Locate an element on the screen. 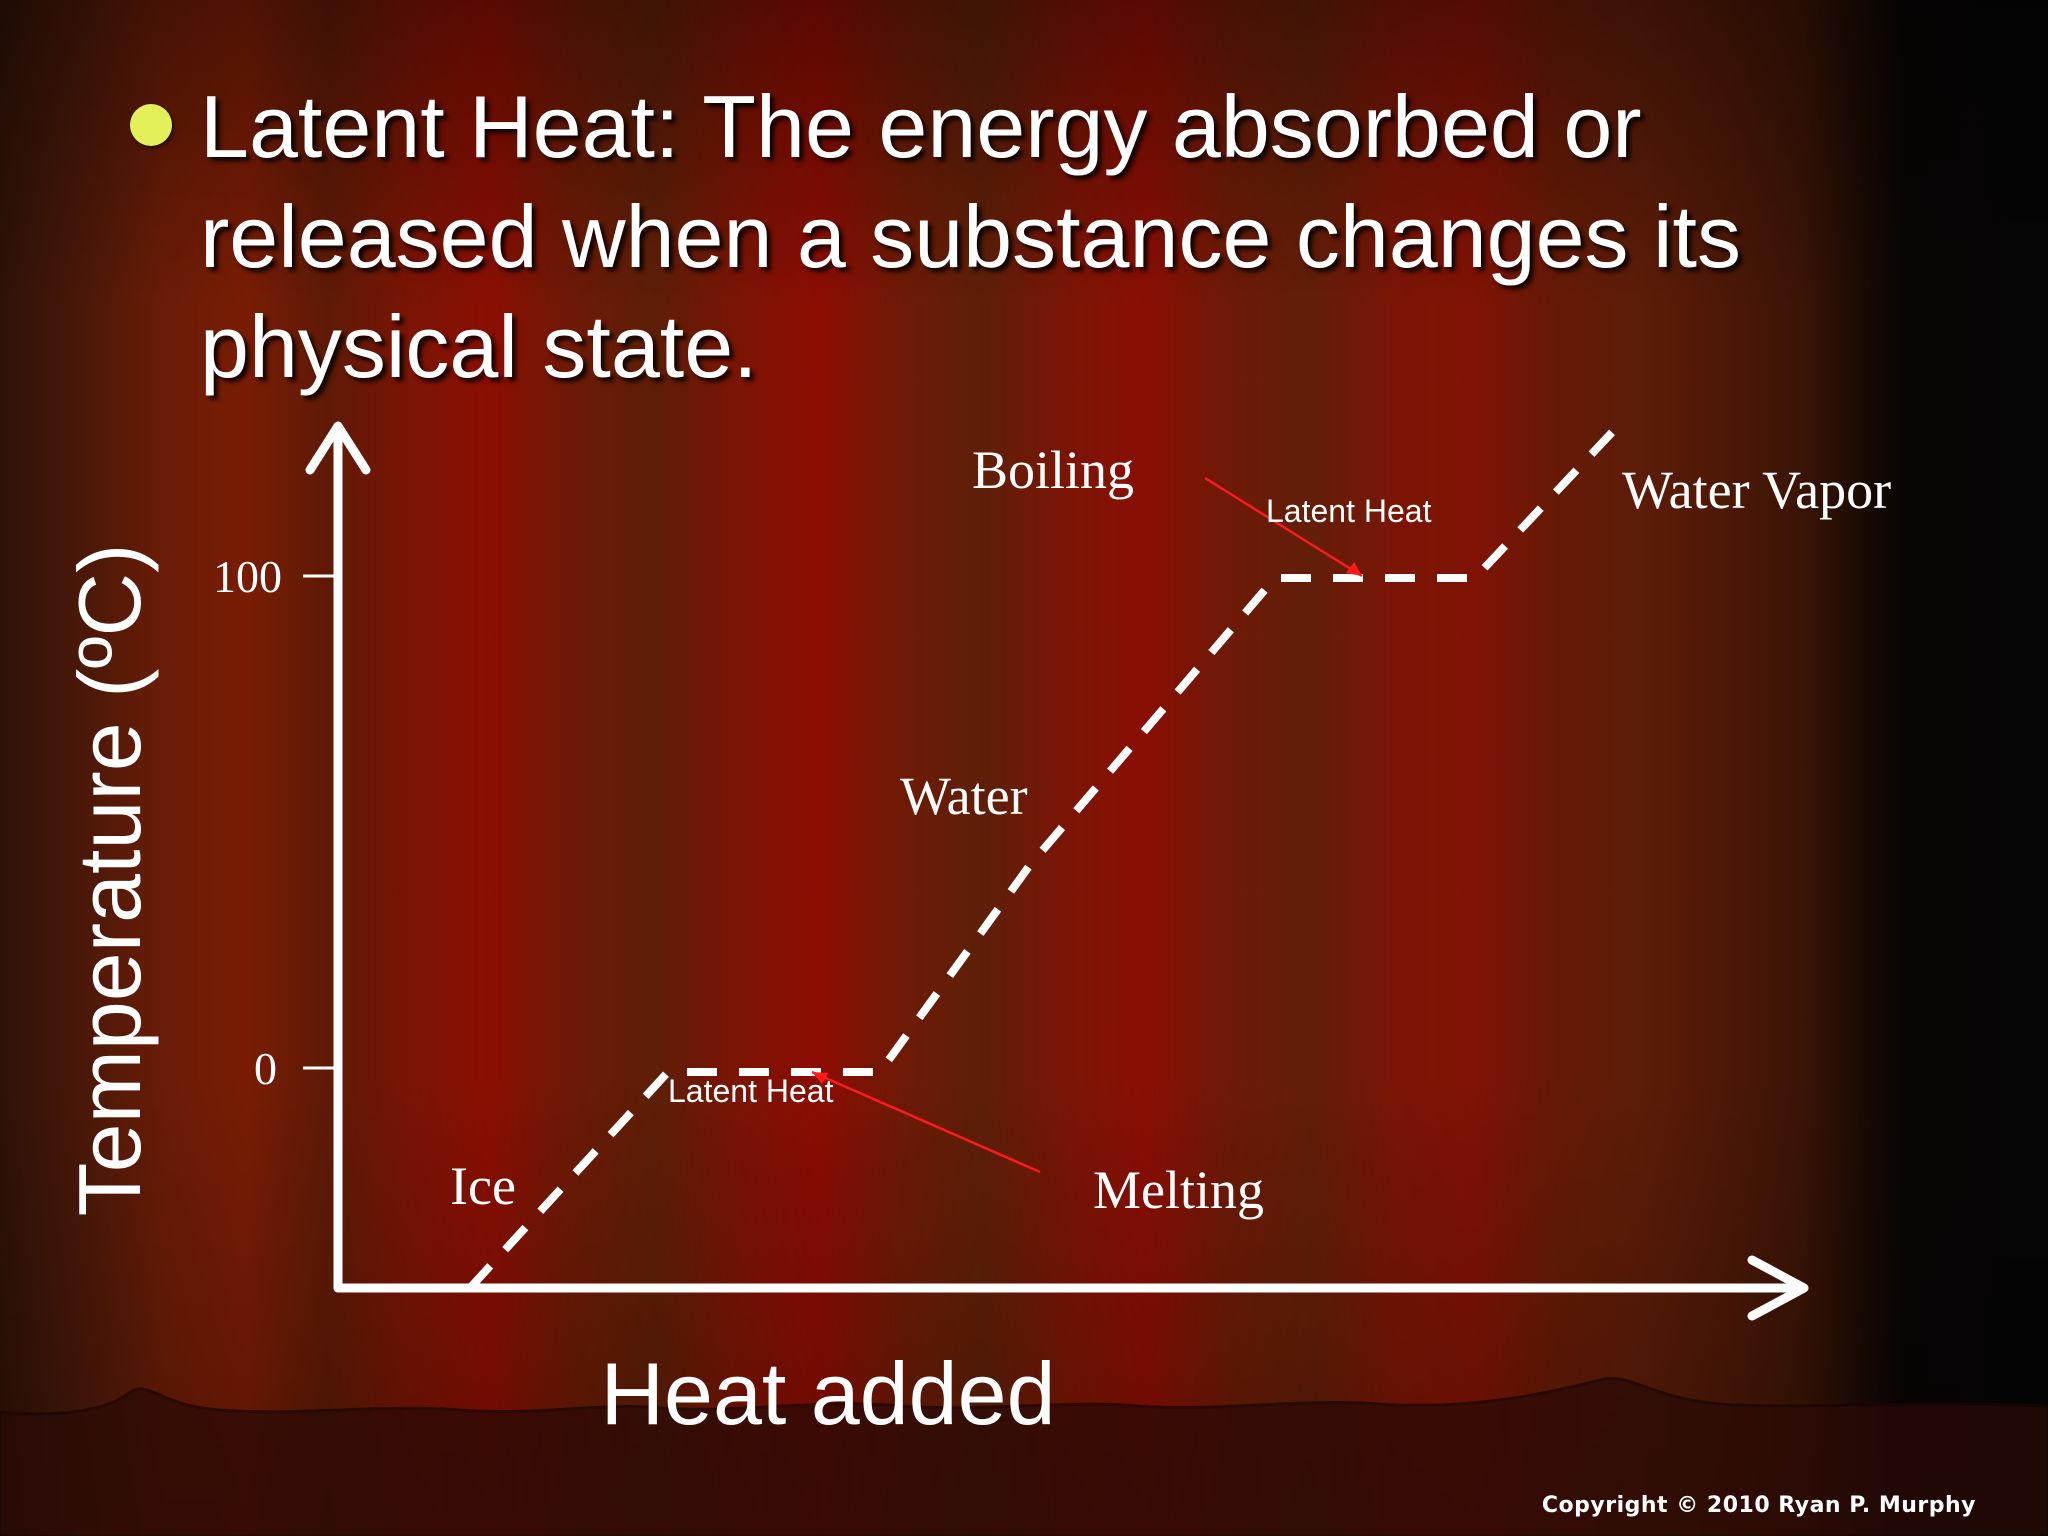 The width and height of the screenshot is (2048, 1536). label-boiling: Boiling is located at coordinates (1053, 470).